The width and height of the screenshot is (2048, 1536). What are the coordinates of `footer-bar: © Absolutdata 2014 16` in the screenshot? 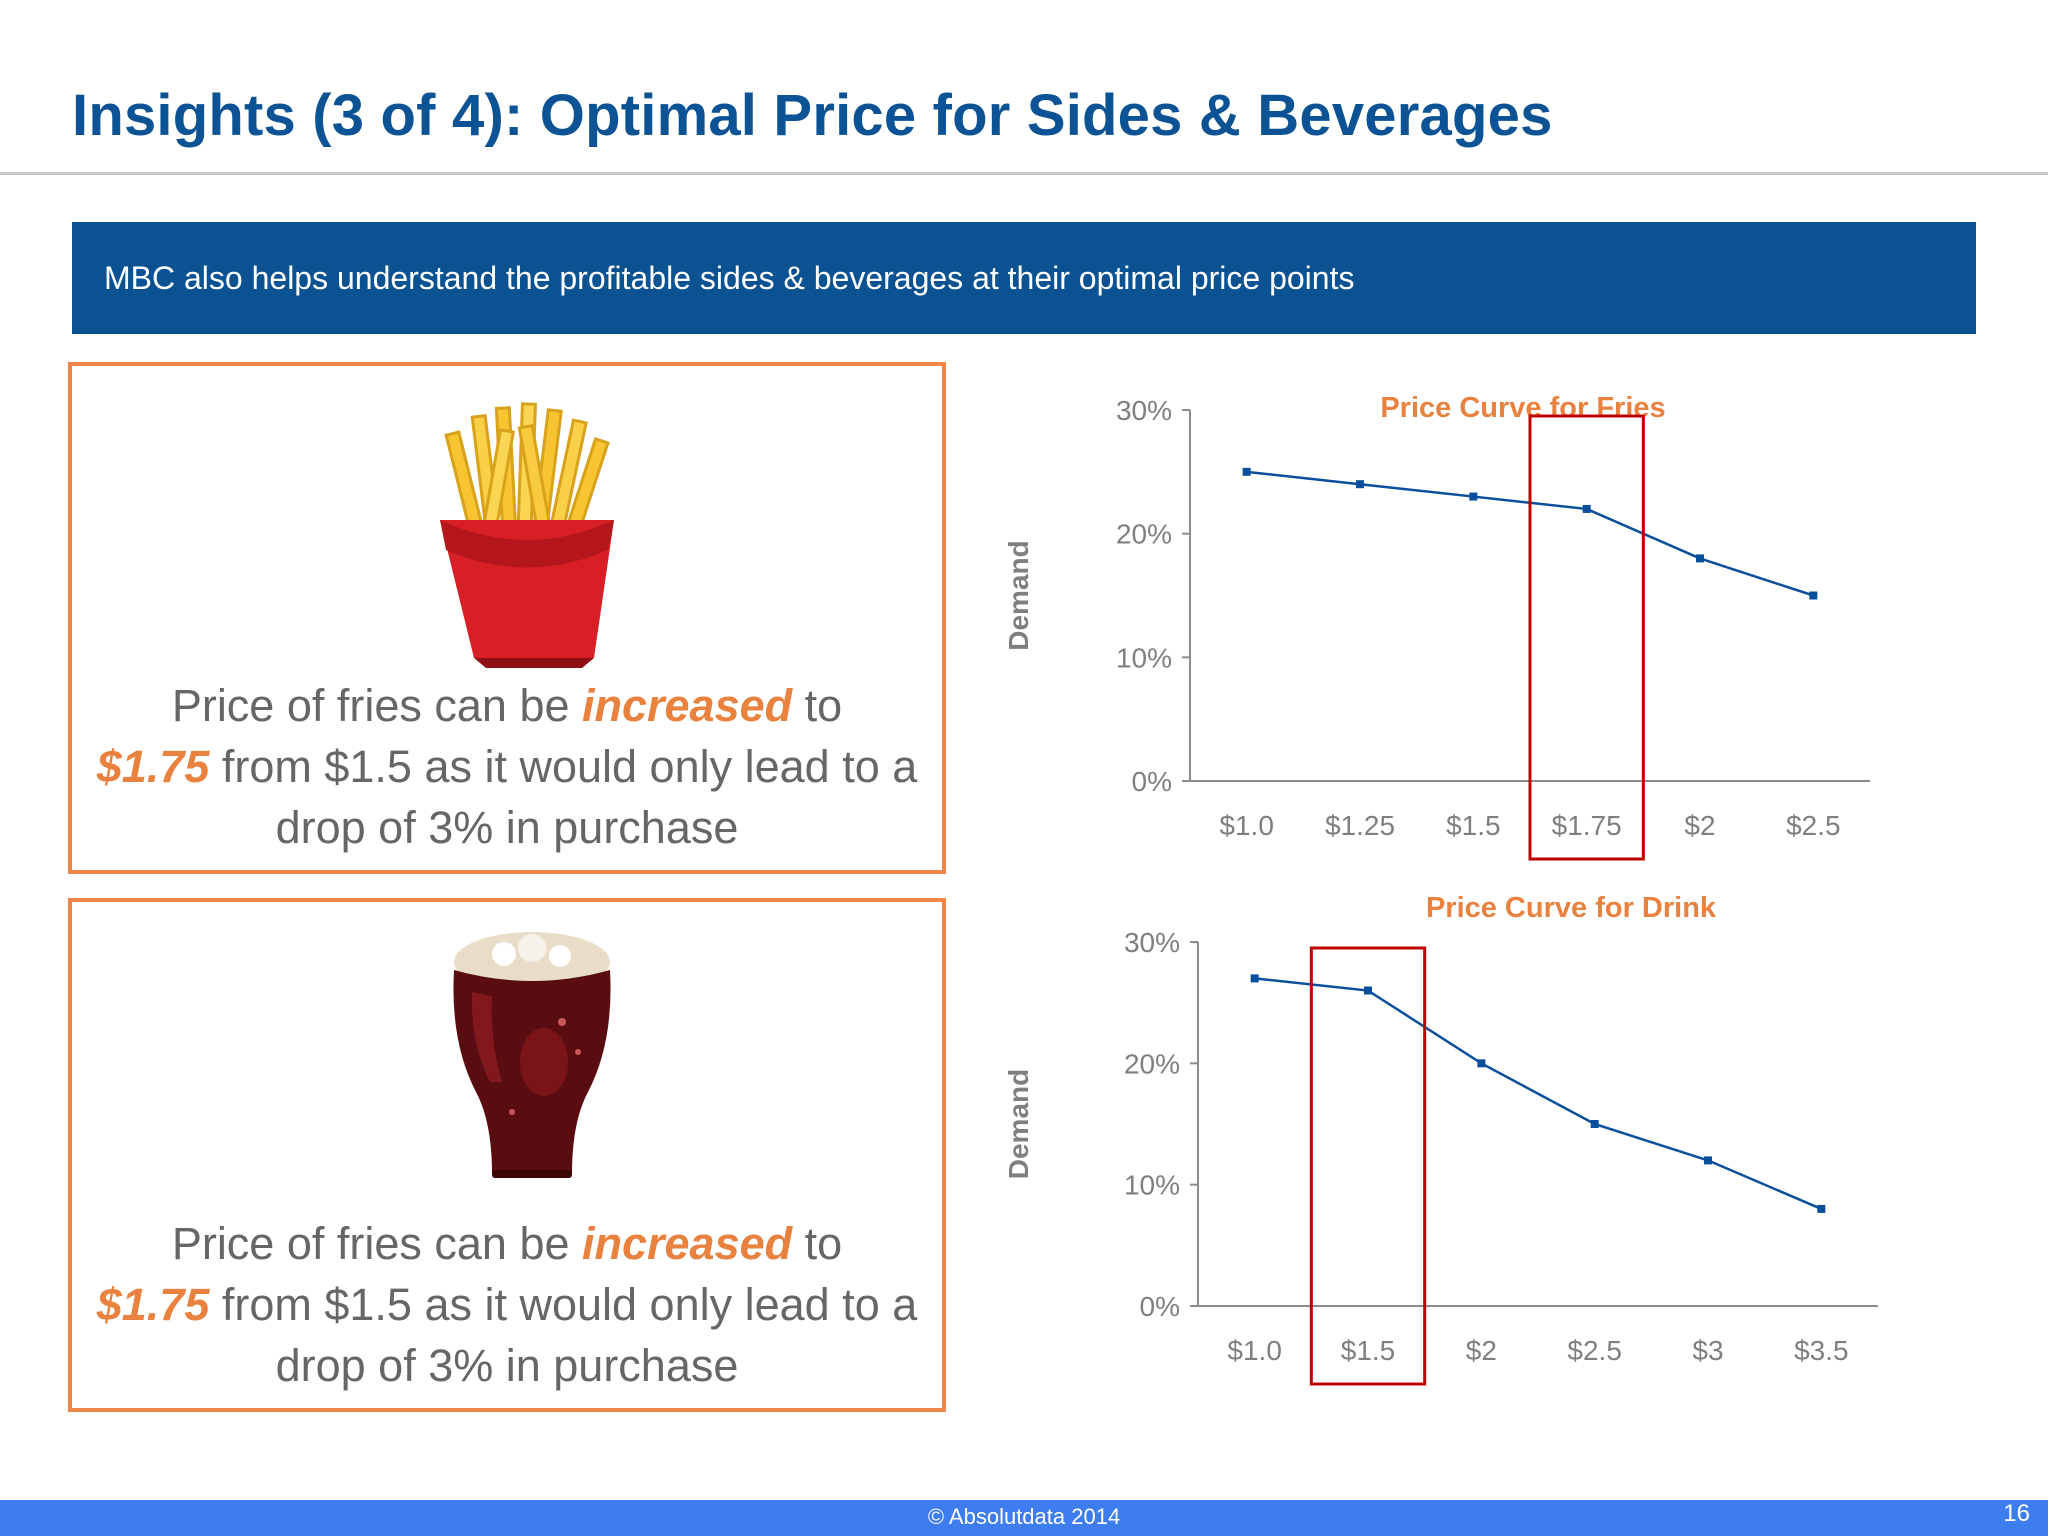 It's located at (1024, 1518).